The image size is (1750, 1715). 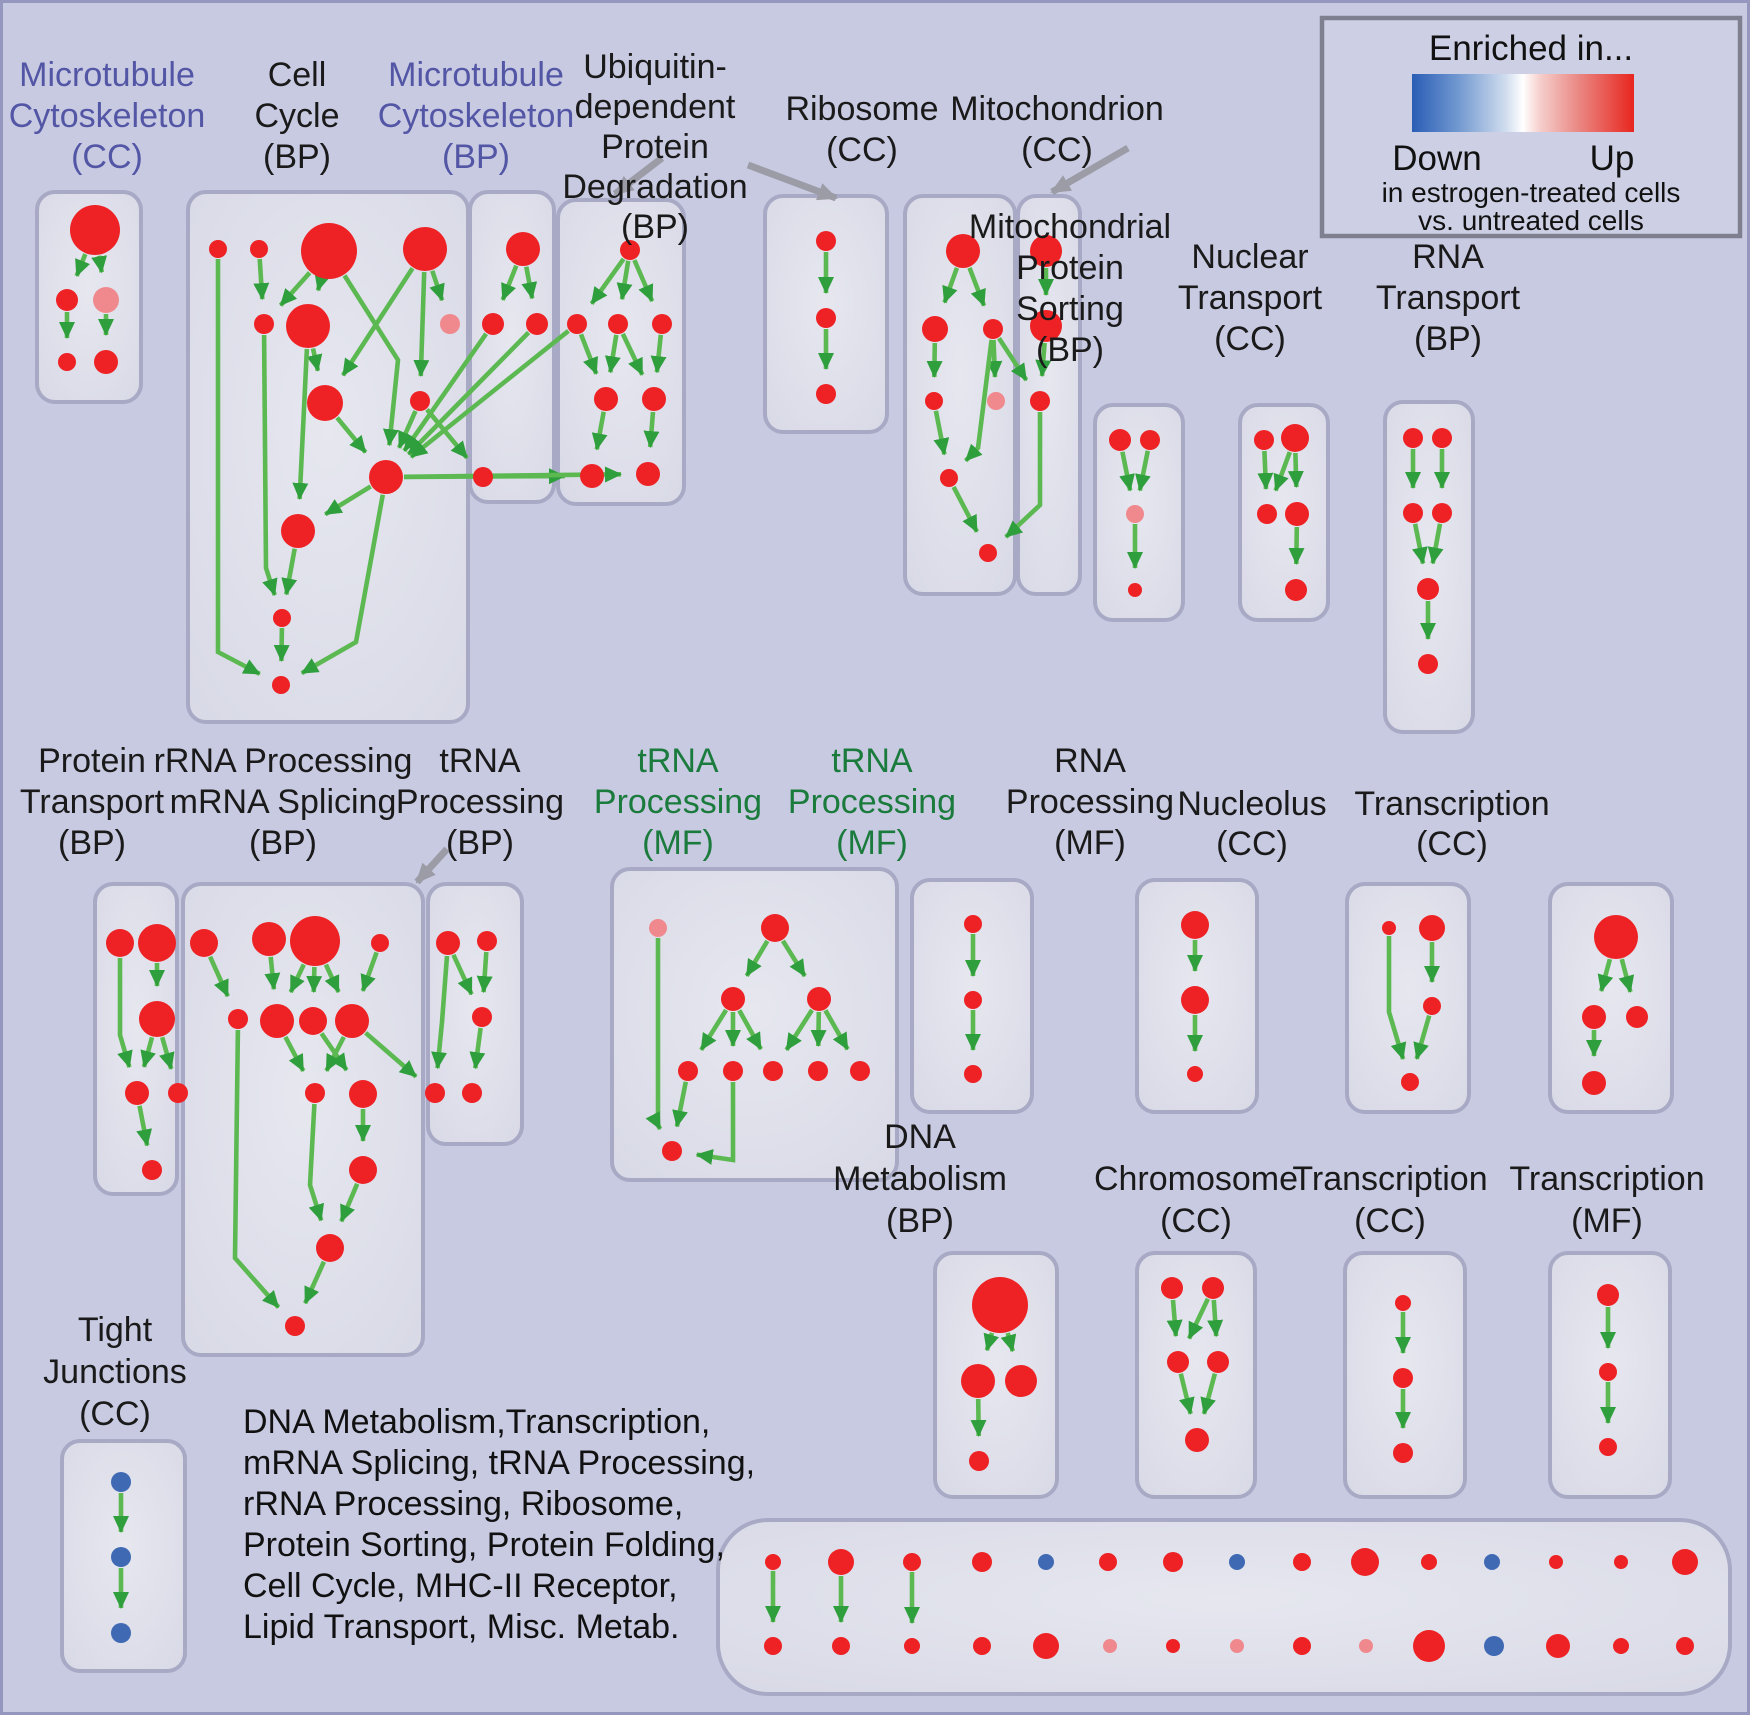 What do you see at coordinates (1389, 1179) in the screenshot?
I see `cluster-label-trcc2: Transcription` at bounding box center [1389, 1179].